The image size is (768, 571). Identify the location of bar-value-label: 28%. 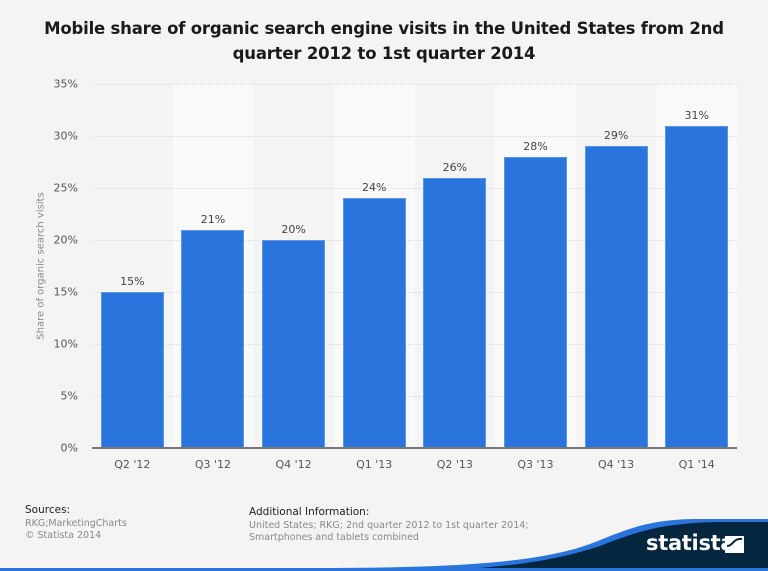
(535, 146).